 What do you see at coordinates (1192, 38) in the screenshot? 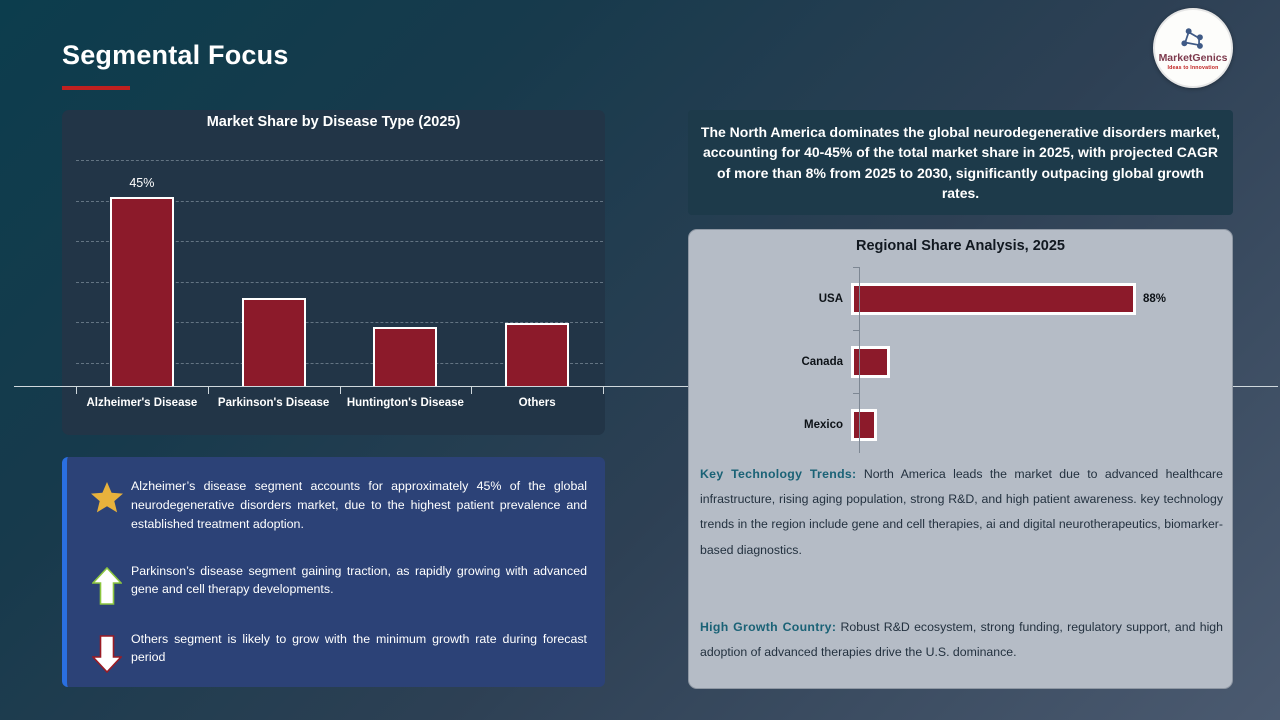
I see `molecule-node-icon` at bounding box center [1192, 38].